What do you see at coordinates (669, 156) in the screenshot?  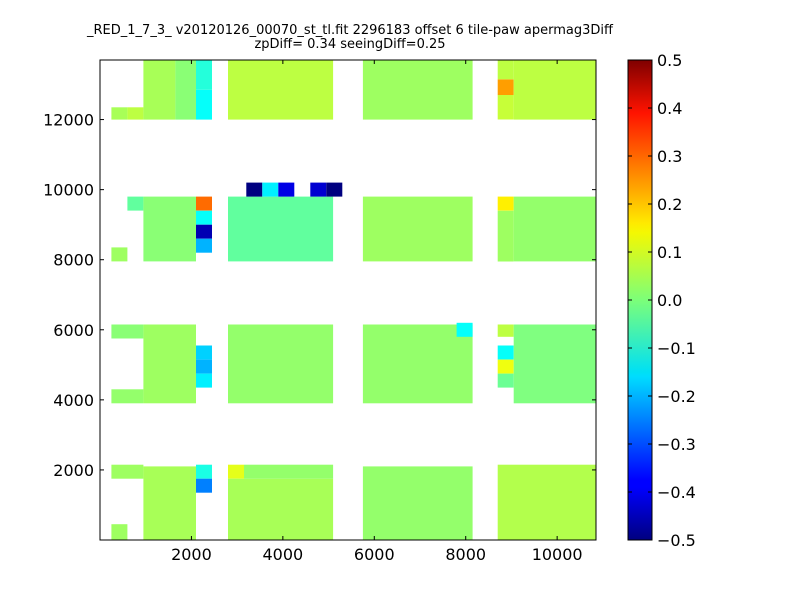 I see `colorbar-tick-label: 0.3` at bounding box center [669, 156].